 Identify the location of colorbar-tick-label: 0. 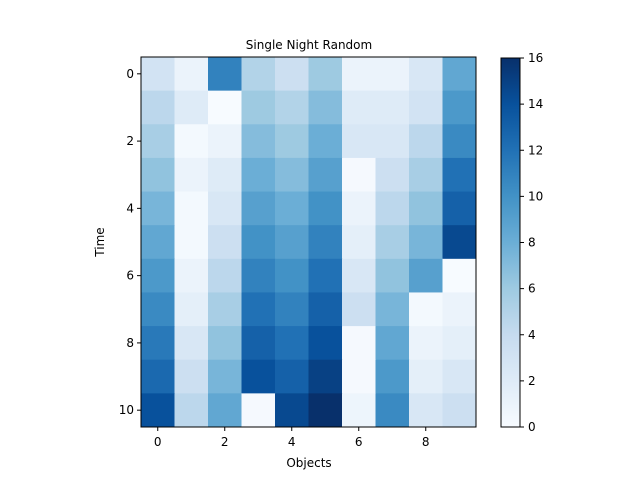
(532, 427).